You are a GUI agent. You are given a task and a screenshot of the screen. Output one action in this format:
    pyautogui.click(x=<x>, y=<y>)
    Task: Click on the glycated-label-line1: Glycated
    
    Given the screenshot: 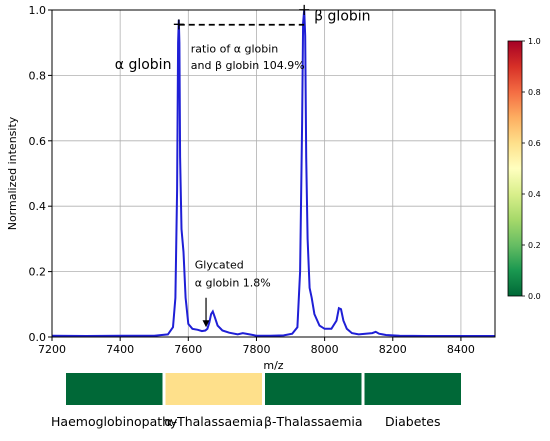 What is the action you would take?
    pyautogui.click(x=219, y=264)
    